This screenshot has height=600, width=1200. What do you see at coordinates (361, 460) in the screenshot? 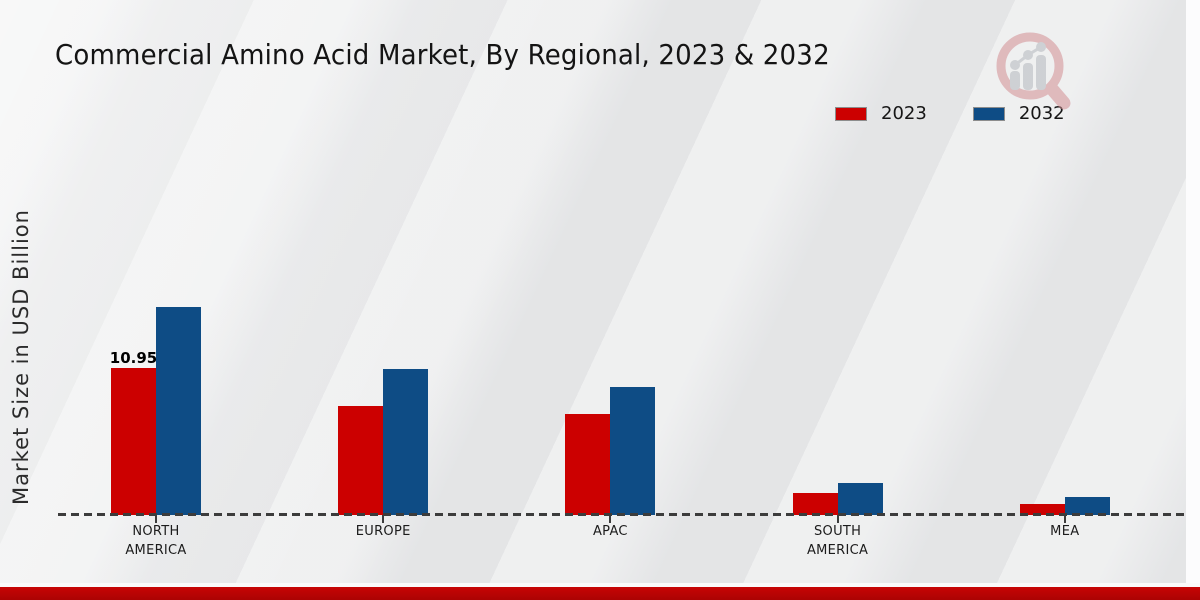
I see `bar-2023-europe` at bounding box center [361, 460].